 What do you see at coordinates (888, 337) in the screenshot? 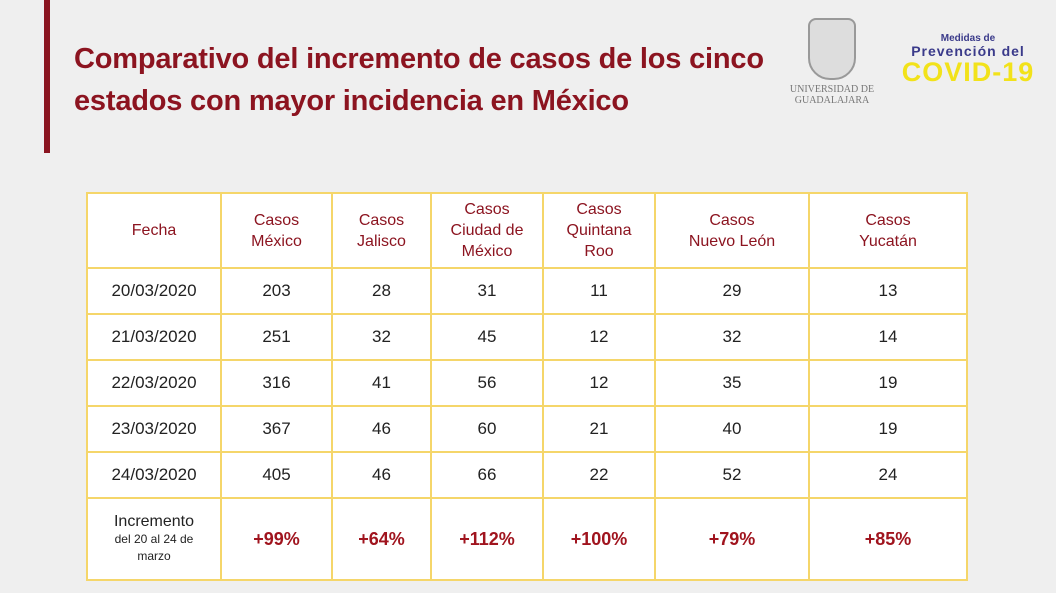
I see `cases-cell: 14` at bounding box center [888, 337].